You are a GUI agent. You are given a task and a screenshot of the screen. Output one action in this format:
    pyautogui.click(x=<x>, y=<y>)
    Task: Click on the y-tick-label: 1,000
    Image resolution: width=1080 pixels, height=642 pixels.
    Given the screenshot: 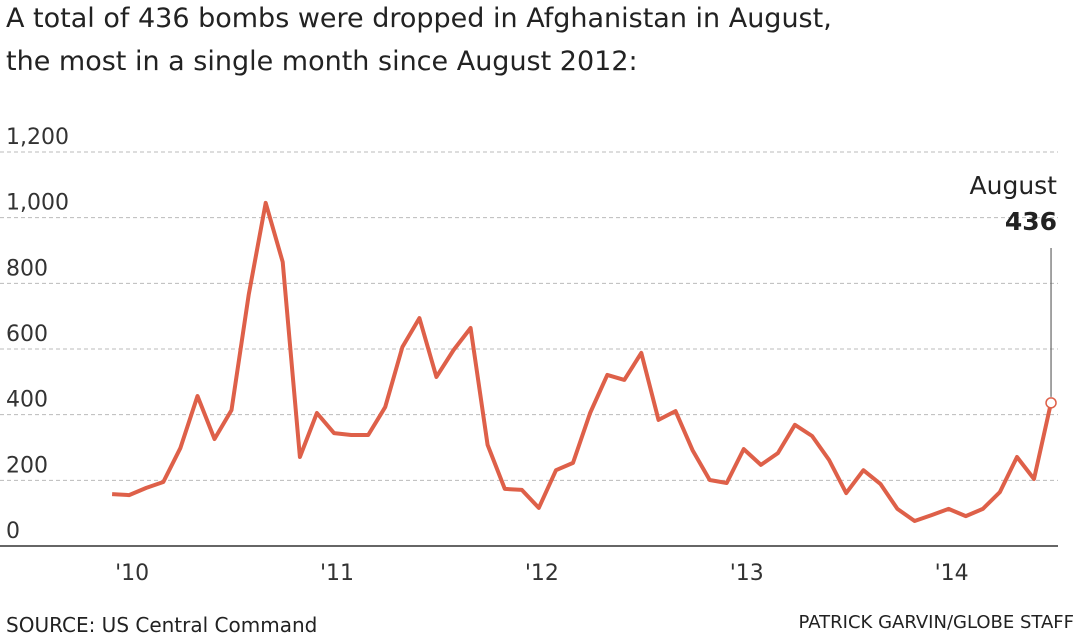 What is the action you would take?
    pyautogui.click(x=37, y=203)
    